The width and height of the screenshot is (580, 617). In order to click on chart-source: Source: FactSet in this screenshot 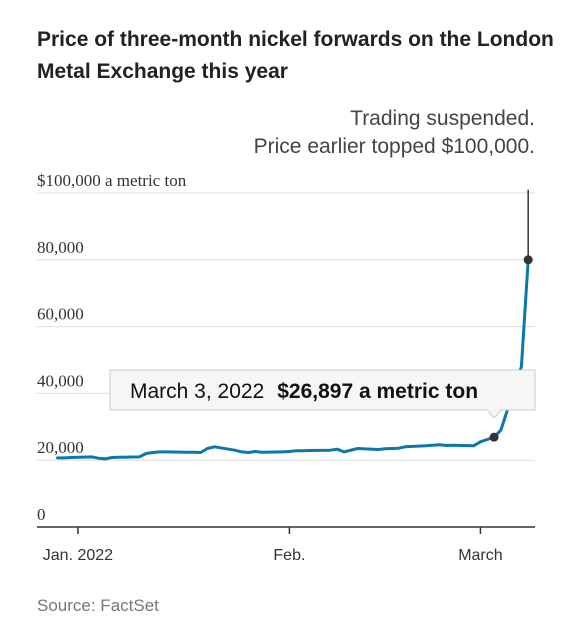, I will do `click(98, 605)`.